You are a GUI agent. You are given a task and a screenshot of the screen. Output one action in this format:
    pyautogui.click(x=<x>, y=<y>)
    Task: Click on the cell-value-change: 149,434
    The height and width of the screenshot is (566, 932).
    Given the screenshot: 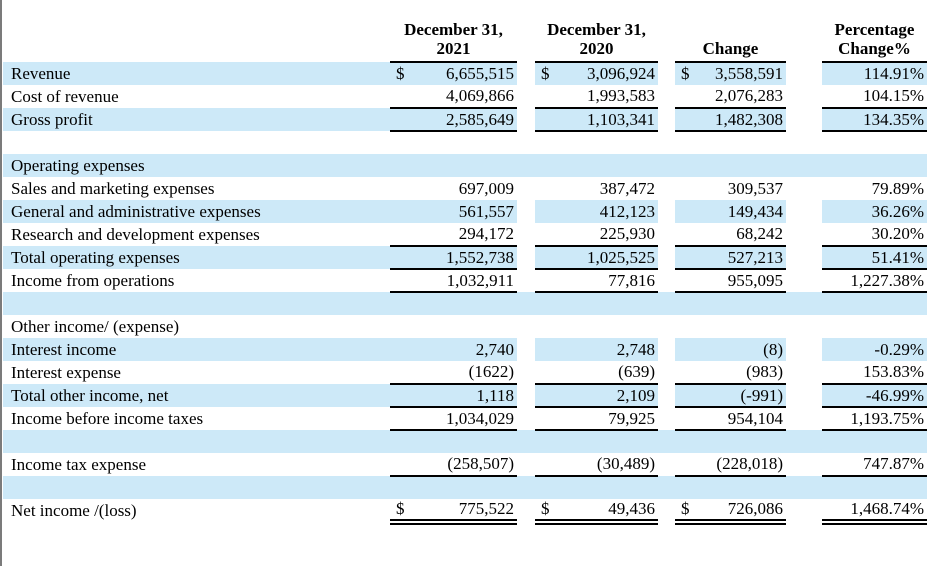 What is the action you would take?
    pyautogui.click(x=730, y=211)
    